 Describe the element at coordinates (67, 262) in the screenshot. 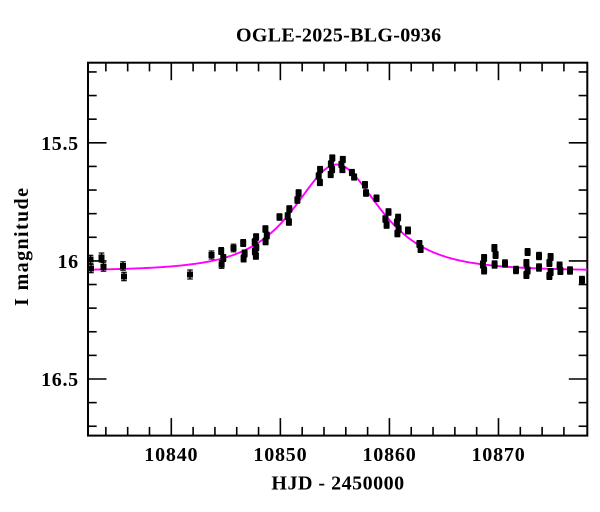

I see `svg-text: 16` at that location.